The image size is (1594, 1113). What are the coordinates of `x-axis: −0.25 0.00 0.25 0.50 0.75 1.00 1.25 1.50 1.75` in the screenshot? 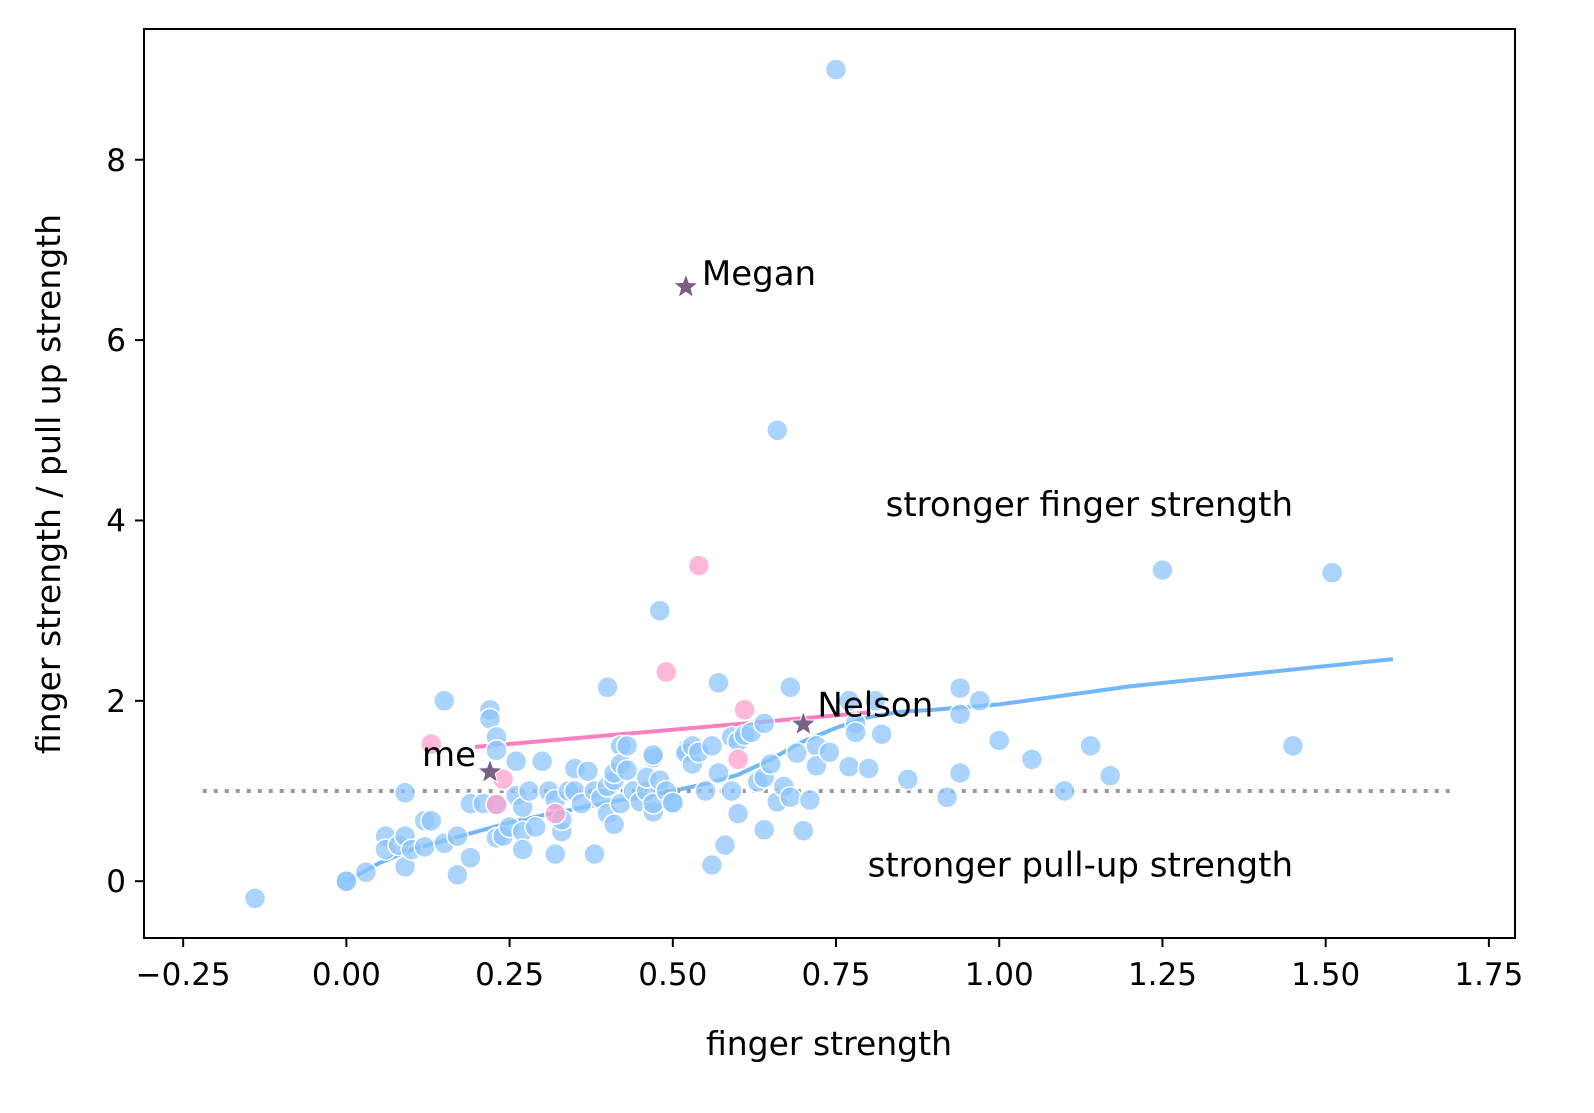 It's located at (829, 965).